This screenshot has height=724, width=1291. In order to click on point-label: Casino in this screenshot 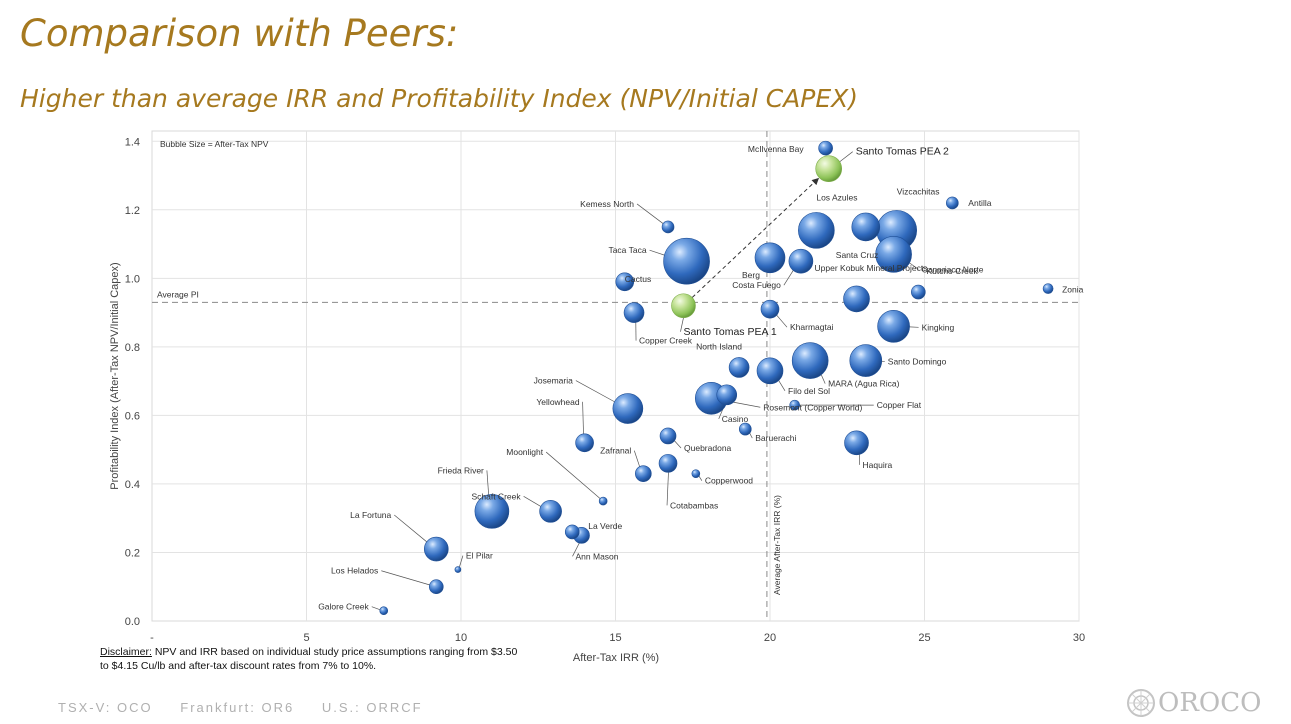, I will do `click(735, 419)`.